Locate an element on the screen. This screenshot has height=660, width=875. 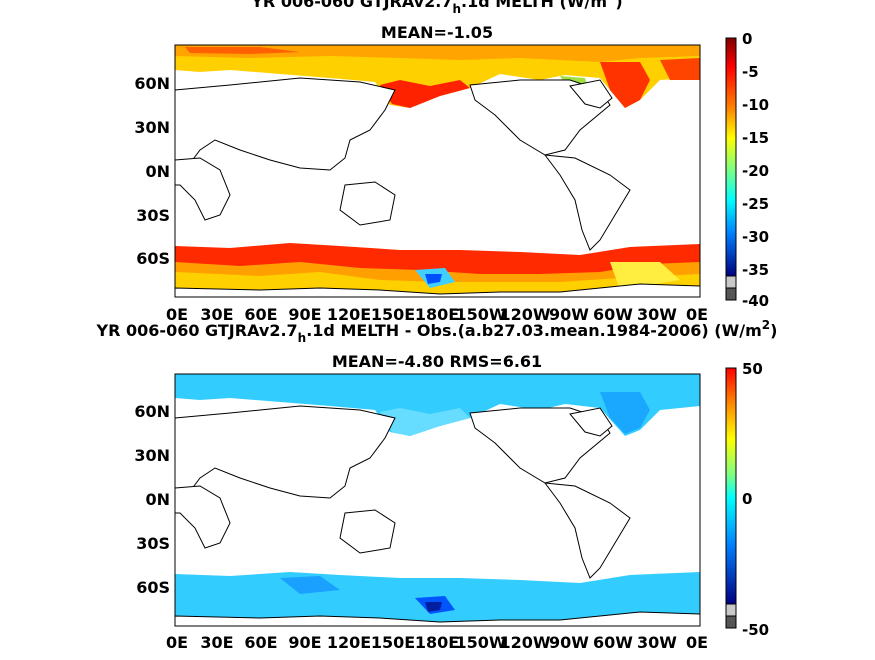
colorbar-bottom: 50 0 -50 is located at coordinates (747, 499).